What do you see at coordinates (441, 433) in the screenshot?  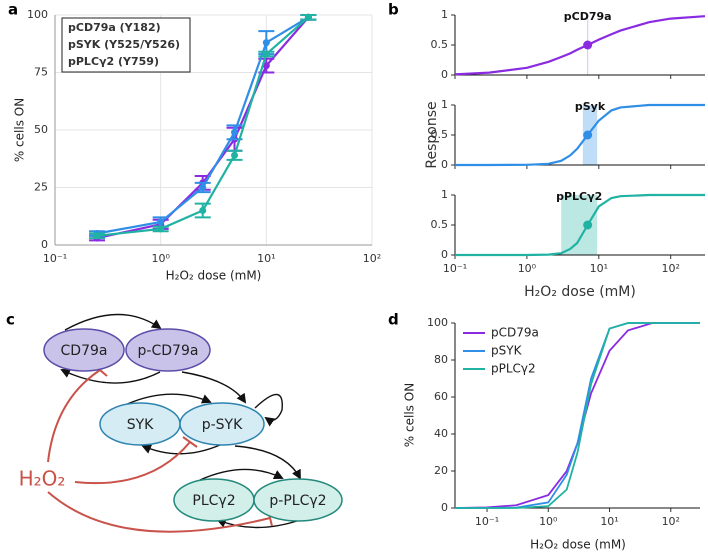 I see `y-tick-label: 40` at bounding box center [441, 433].